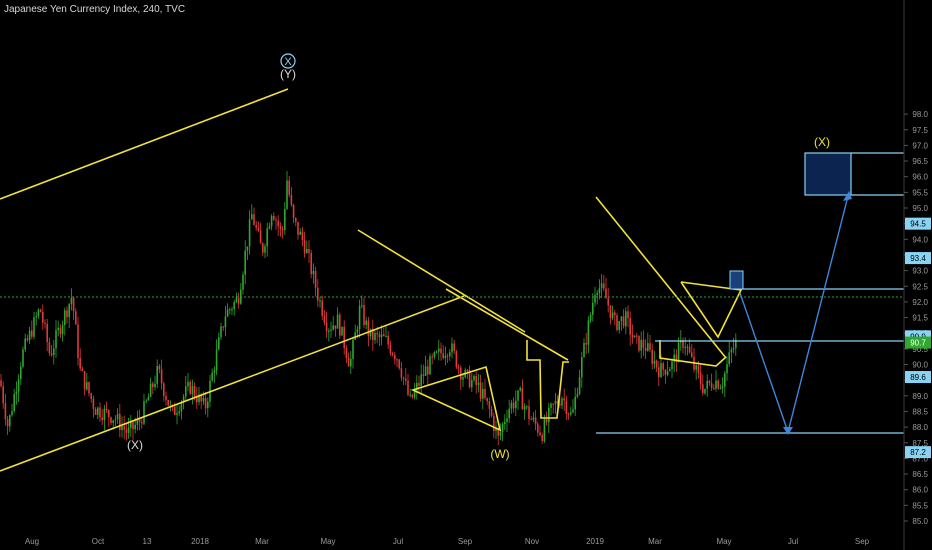 The width and height of the screenshot is (932, 550). Describe the element at coordinates (135, 445) in the screenshot. I see `annotation-x-low: (X)` at that location.